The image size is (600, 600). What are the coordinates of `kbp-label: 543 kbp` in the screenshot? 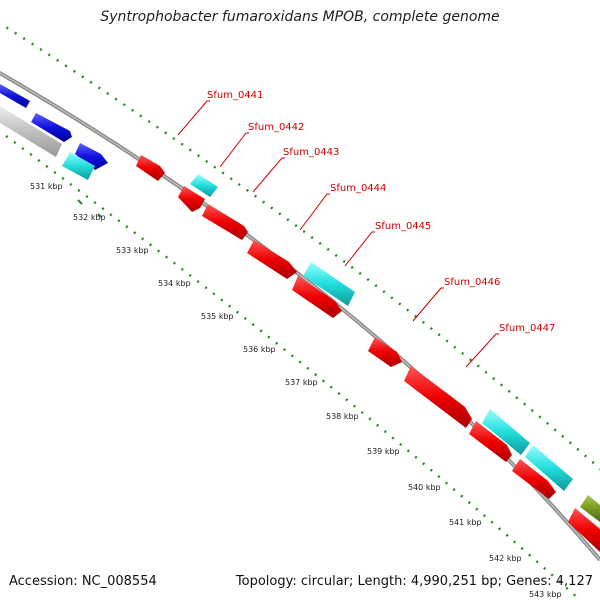 It's located at (545, 594).